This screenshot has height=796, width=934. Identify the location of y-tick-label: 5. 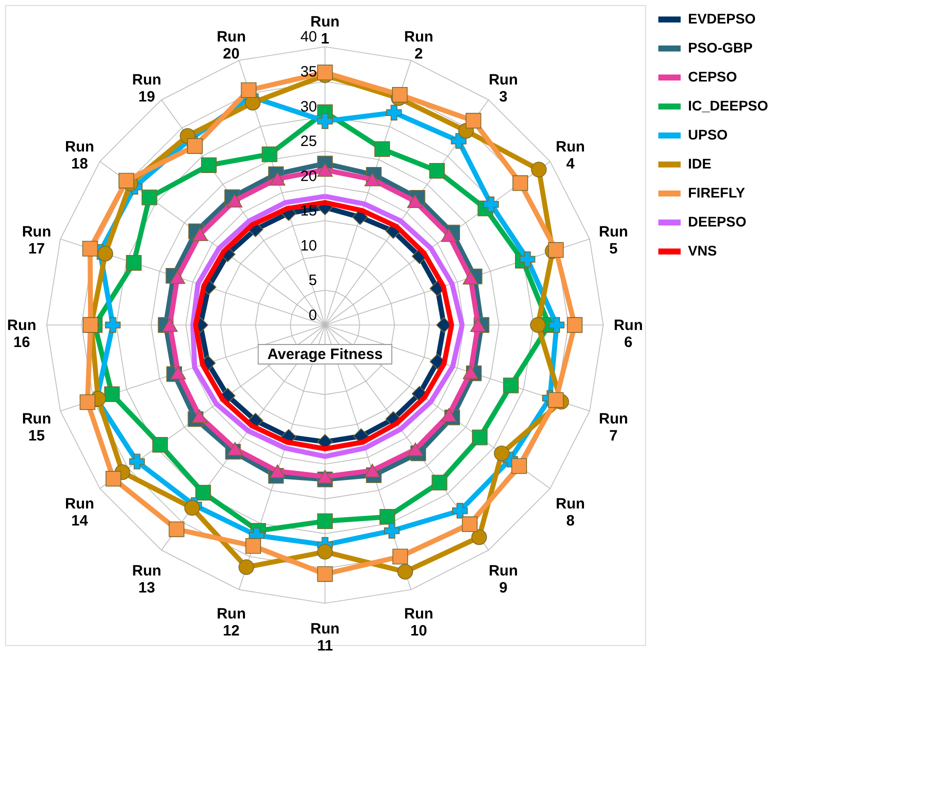
(312, 281).